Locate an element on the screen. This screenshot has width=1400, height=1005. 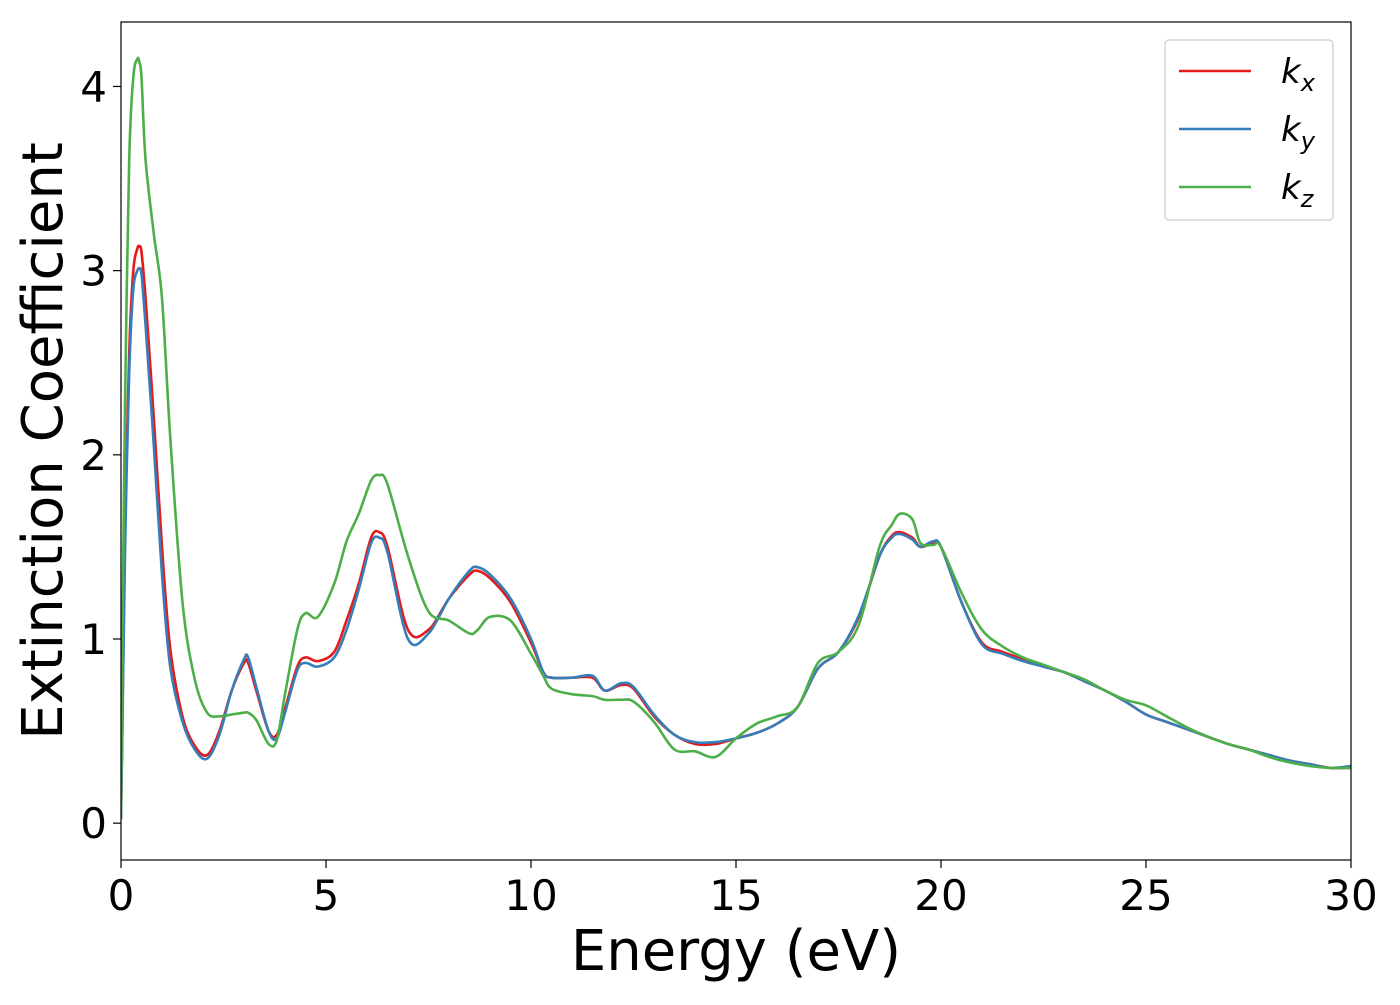
y-tick-label: 0 is located at coordinates (93, 823).